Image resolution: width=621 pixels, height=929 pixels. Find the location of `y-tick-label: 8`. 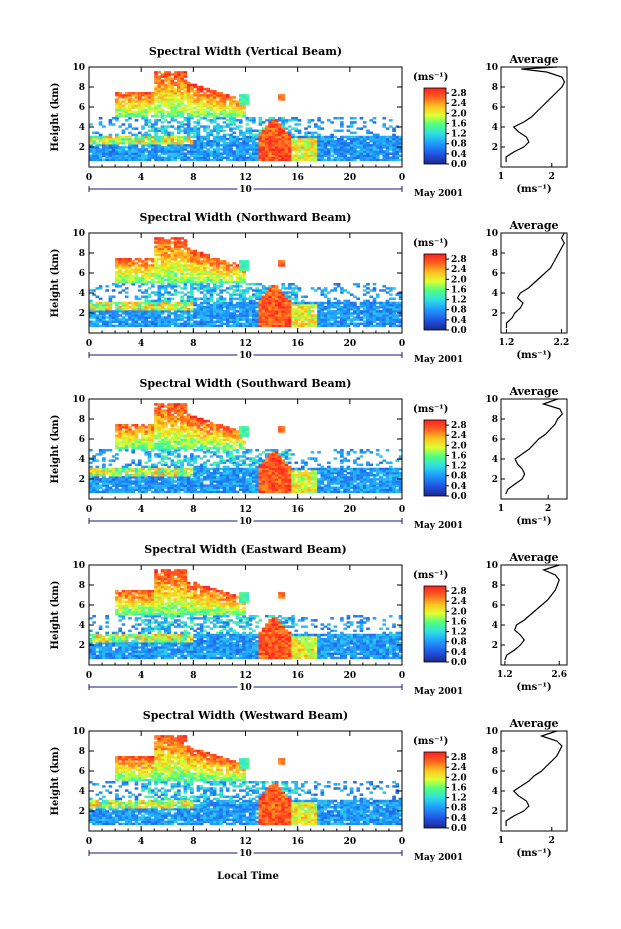

y-tick-label: 8 is located at coordinates (82, 88).